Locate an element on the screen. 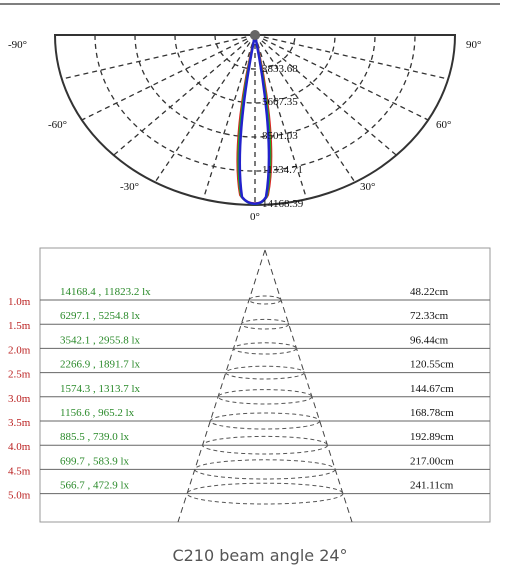 The width and height of the screenshot is (520, 580). radial-label: 14168.39 is located at coordinates (283, 204).